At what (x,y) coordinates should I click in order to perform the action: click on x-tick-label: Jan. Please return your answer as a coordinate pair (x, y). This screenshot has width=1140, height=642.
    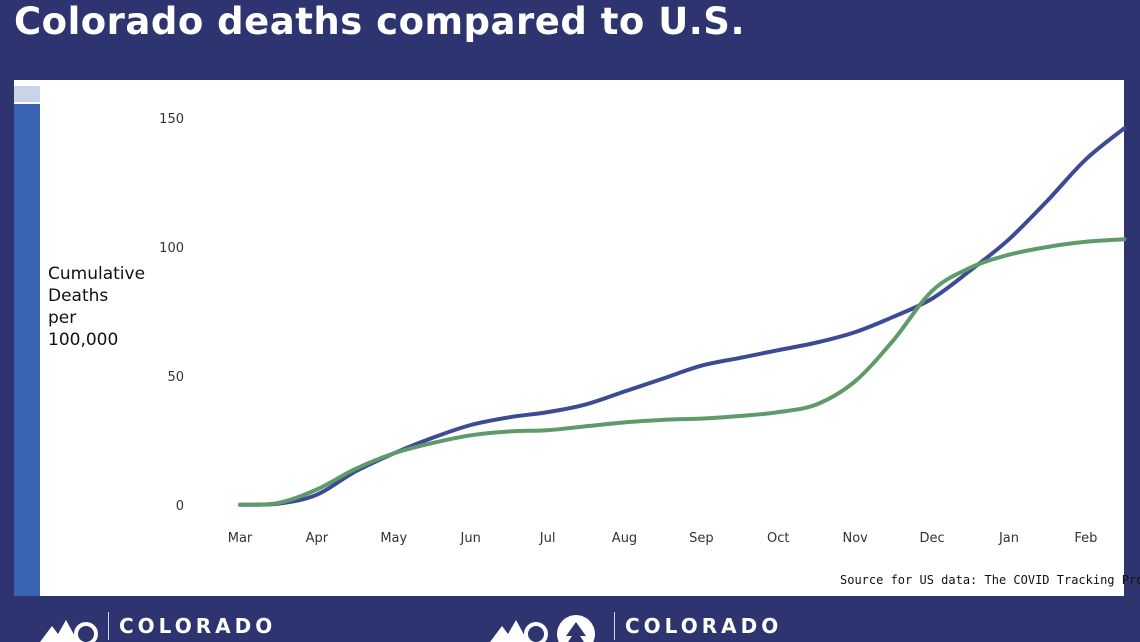
    Looking at the image, I should click on (1008, 538).